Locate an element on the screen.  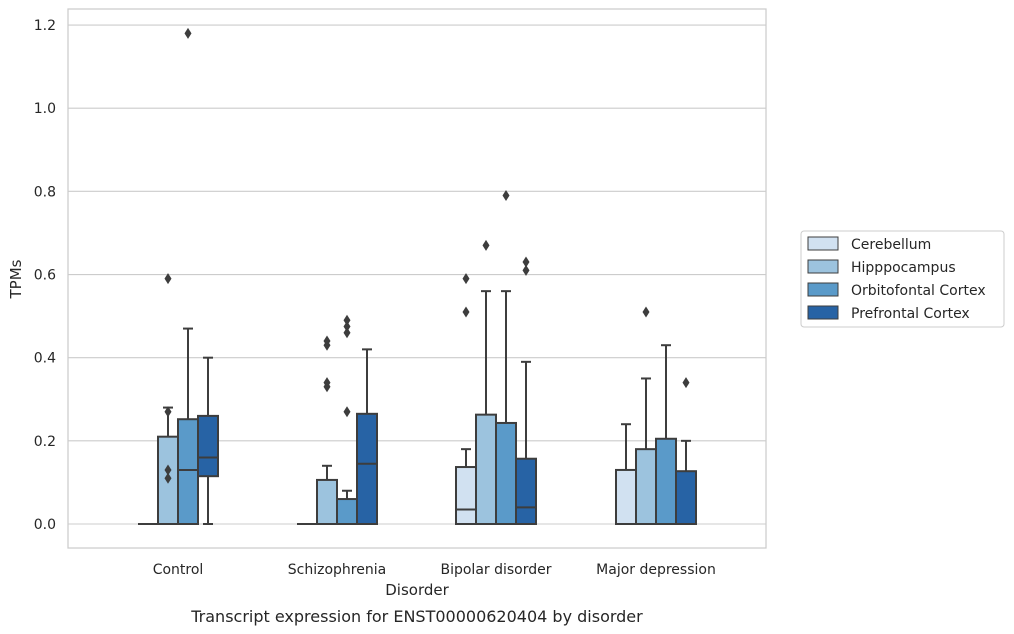
legend-label: Cerebellum is located at coordinates (891, 245).